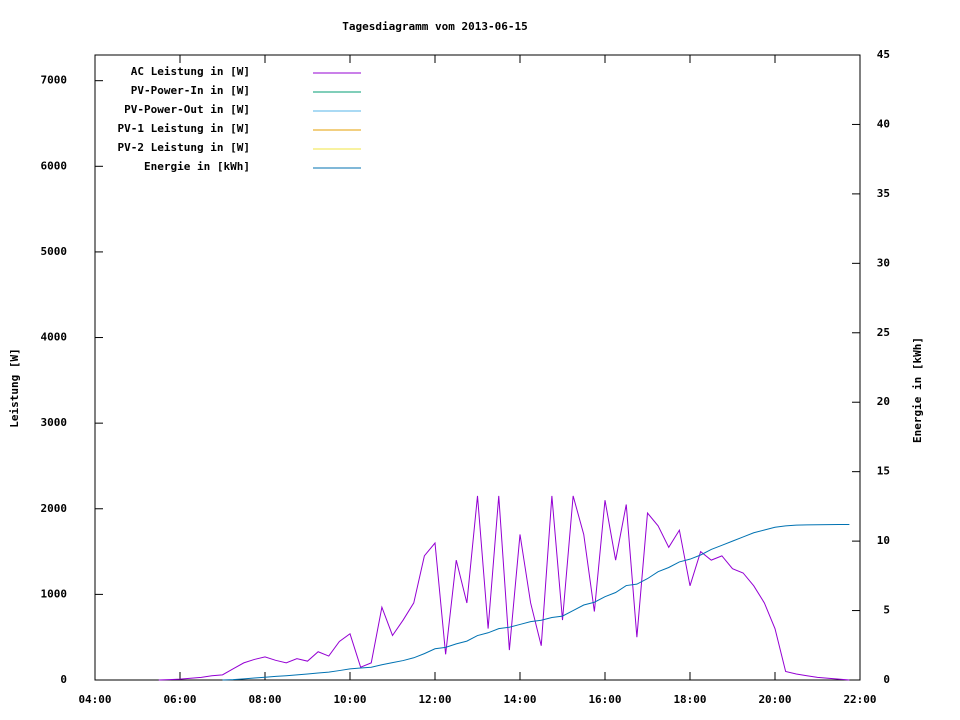 This screenshot has height=720, width=960. Describe the element at coordinates (883, 471) in the screenshot. I see `y2-tick-label: 15` at that location.